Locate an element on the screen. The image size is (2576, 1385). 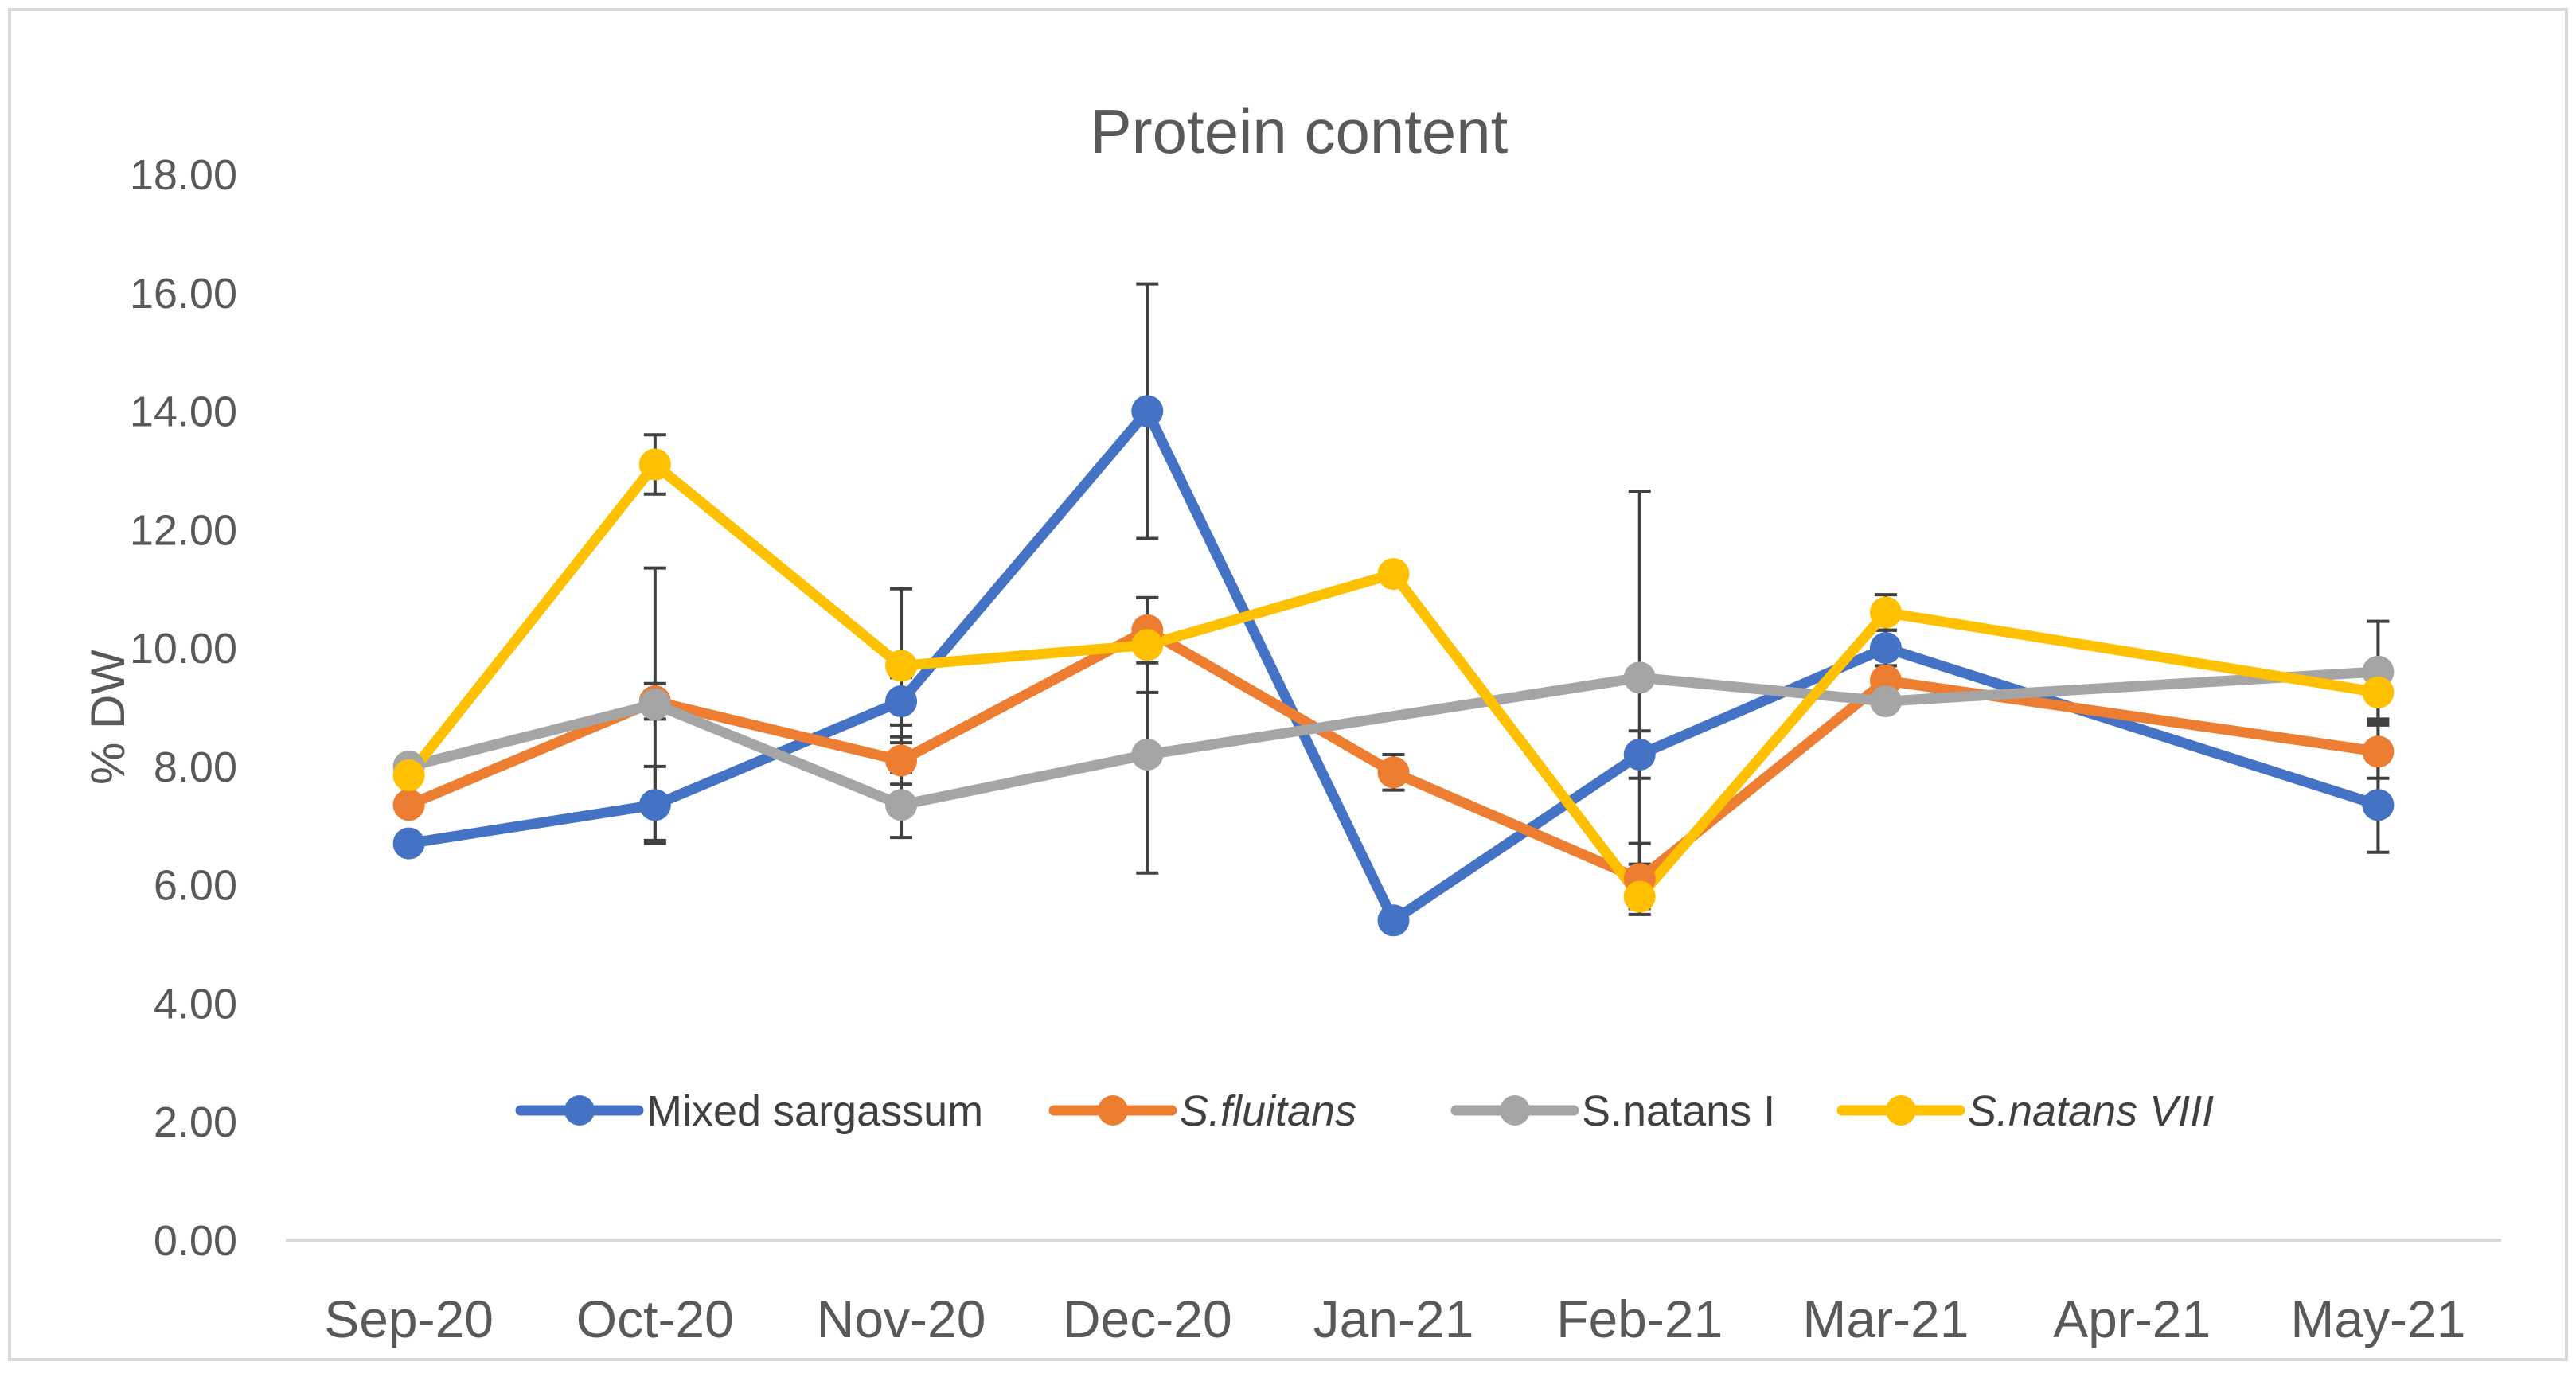
legend-item: S.fluitans is located at coordinates (1202, 1111).